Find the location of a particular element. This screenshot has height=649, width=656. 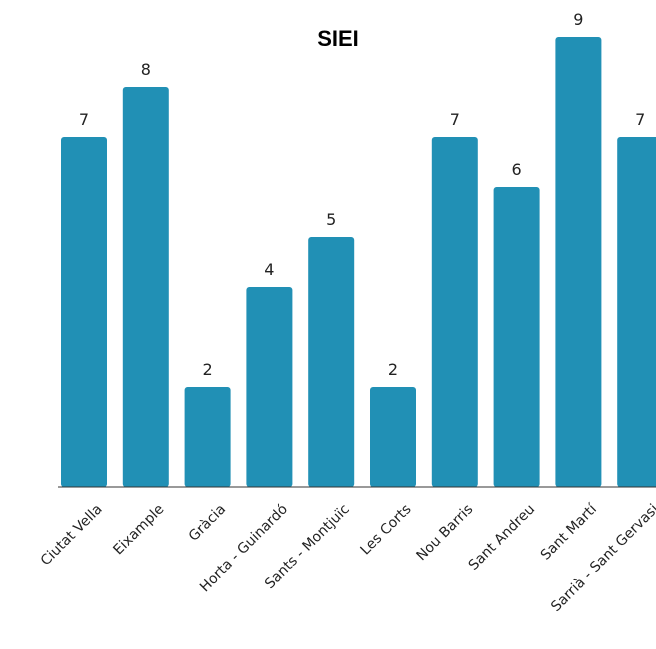

x-tick-label: Eixample is located at coordinates (138, 529).